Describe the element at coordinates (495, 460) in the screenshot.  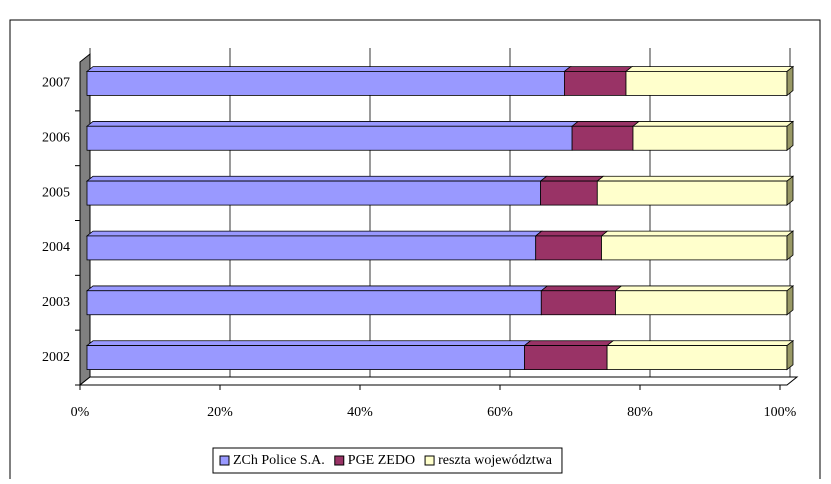
I see `legend-label: reszta województwa` at that location.